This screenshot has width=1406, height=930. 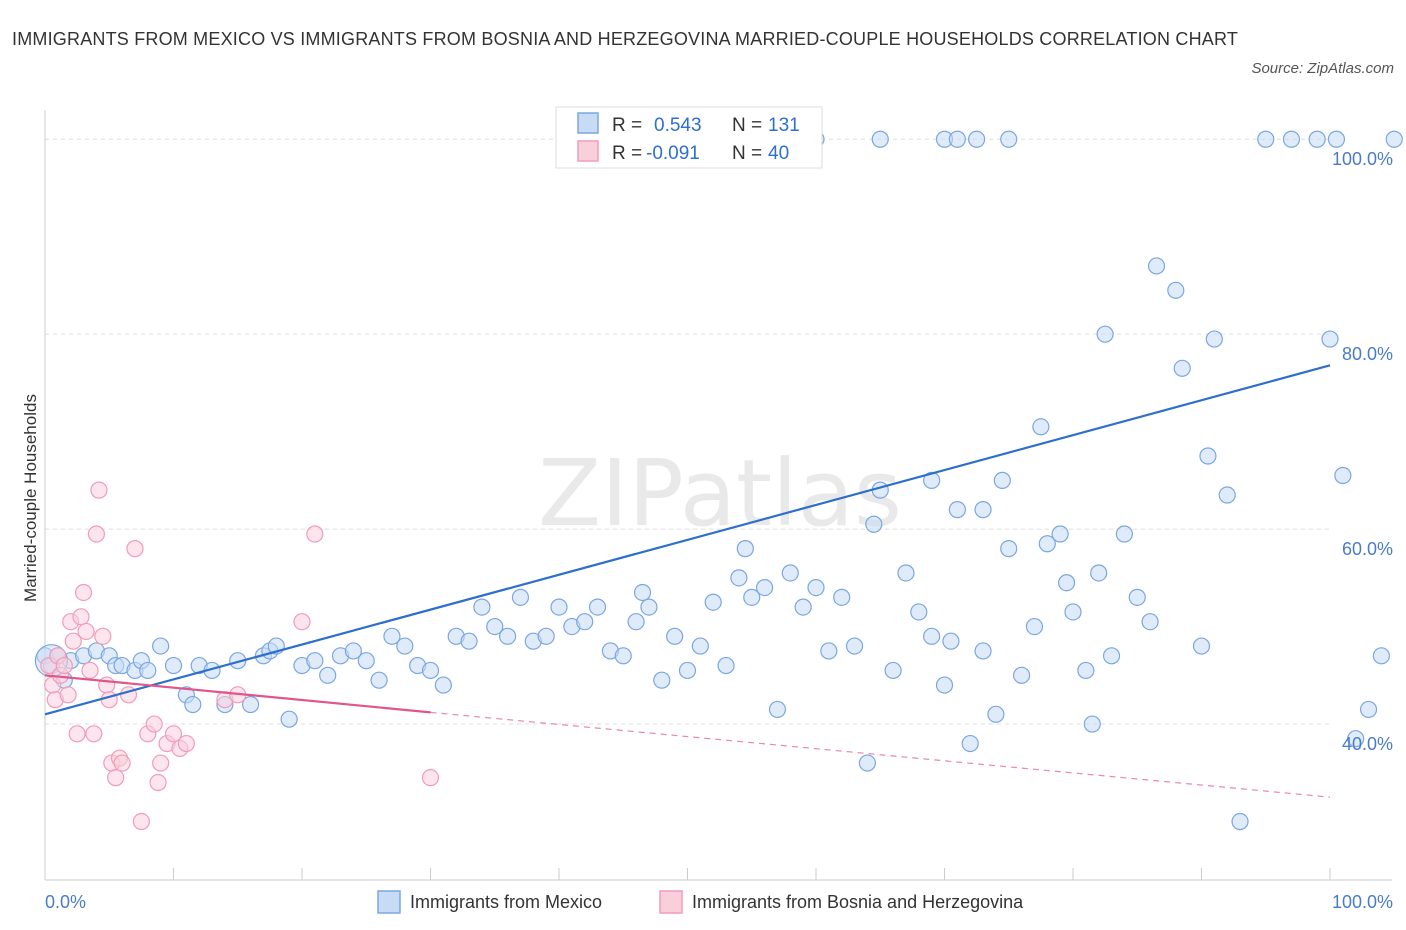 I want to click on stats-n-value-bosnia: 40, so click(x=778, y=153).